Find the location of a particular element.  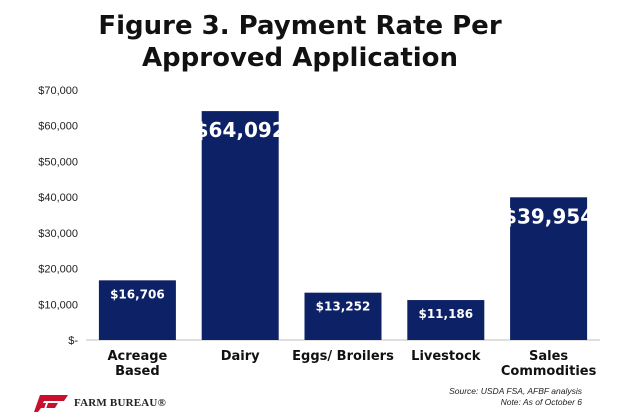

x-tick-label: Eggs/ Broilers is located at coordinates (343, 356).